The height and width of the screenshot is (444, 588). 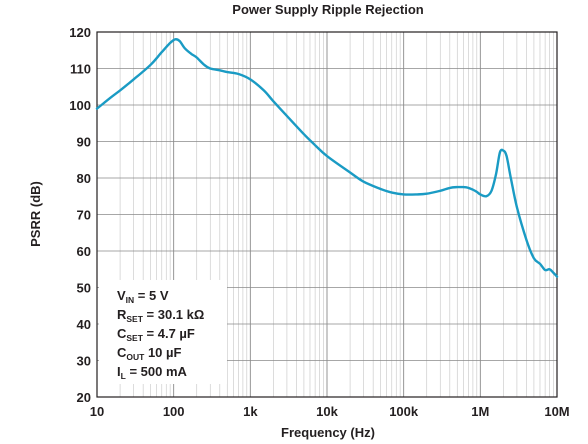 I want to click on condition-subscript: L, so click(x=123, y=376).